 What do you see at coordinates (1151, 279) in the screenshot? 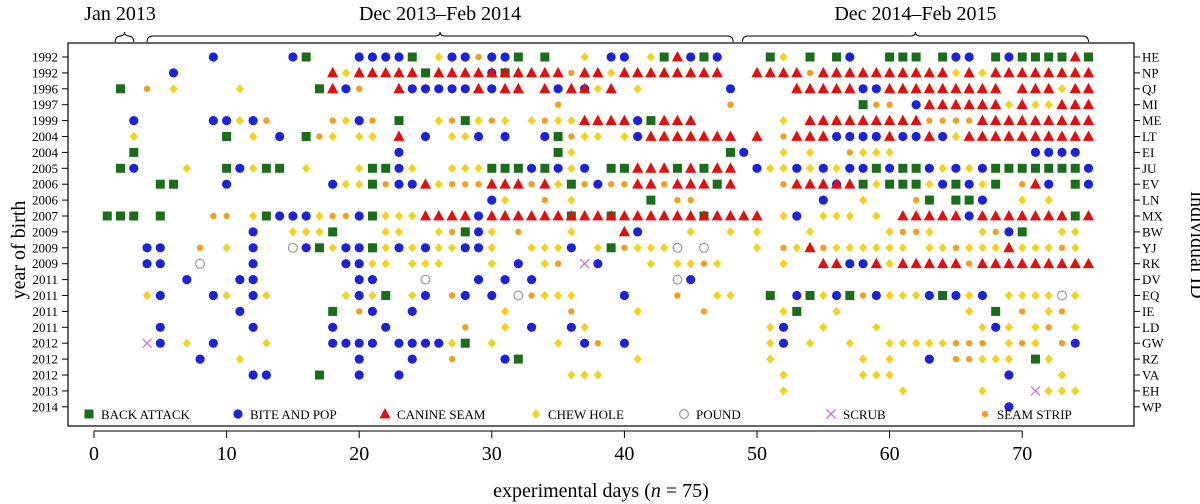
I see `id-tick-label: DV` at bounding box center [1151, 279].